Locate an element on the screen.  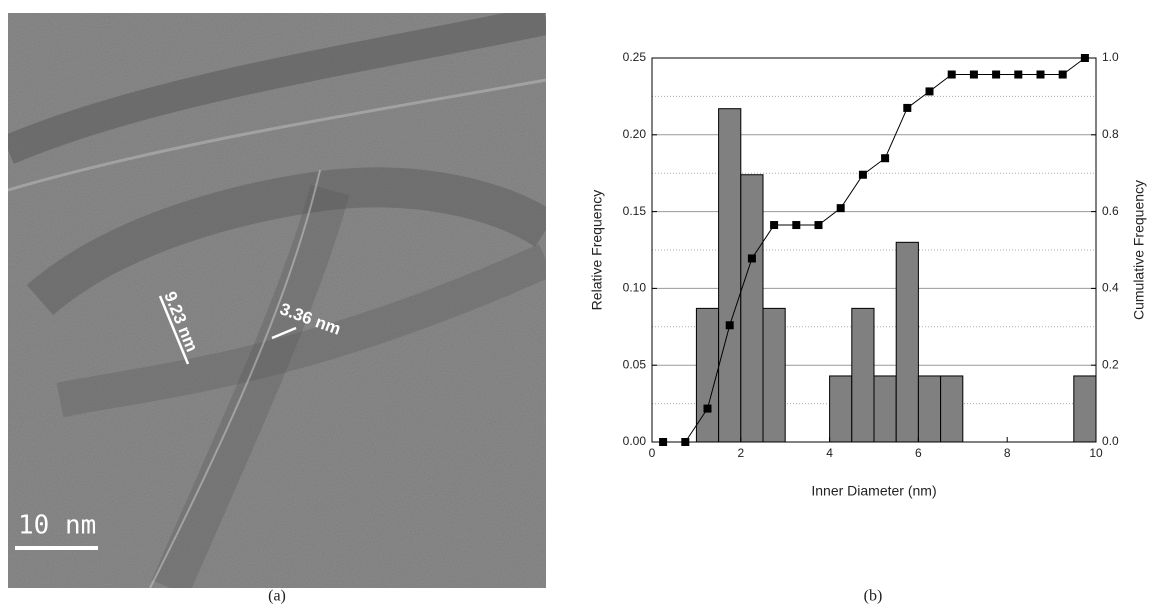
y-tick-label: 0.25 is located at coordinates (635, 57).